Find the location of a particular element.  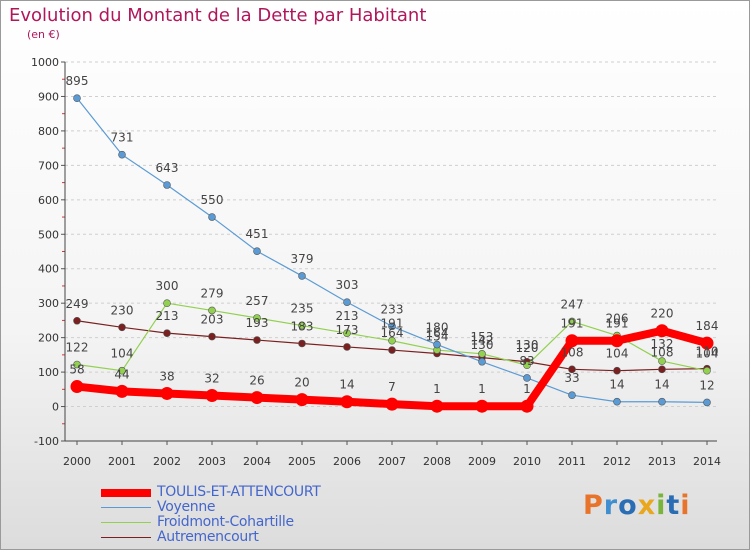

data-label: 38 is located at coordinates (166, 376).